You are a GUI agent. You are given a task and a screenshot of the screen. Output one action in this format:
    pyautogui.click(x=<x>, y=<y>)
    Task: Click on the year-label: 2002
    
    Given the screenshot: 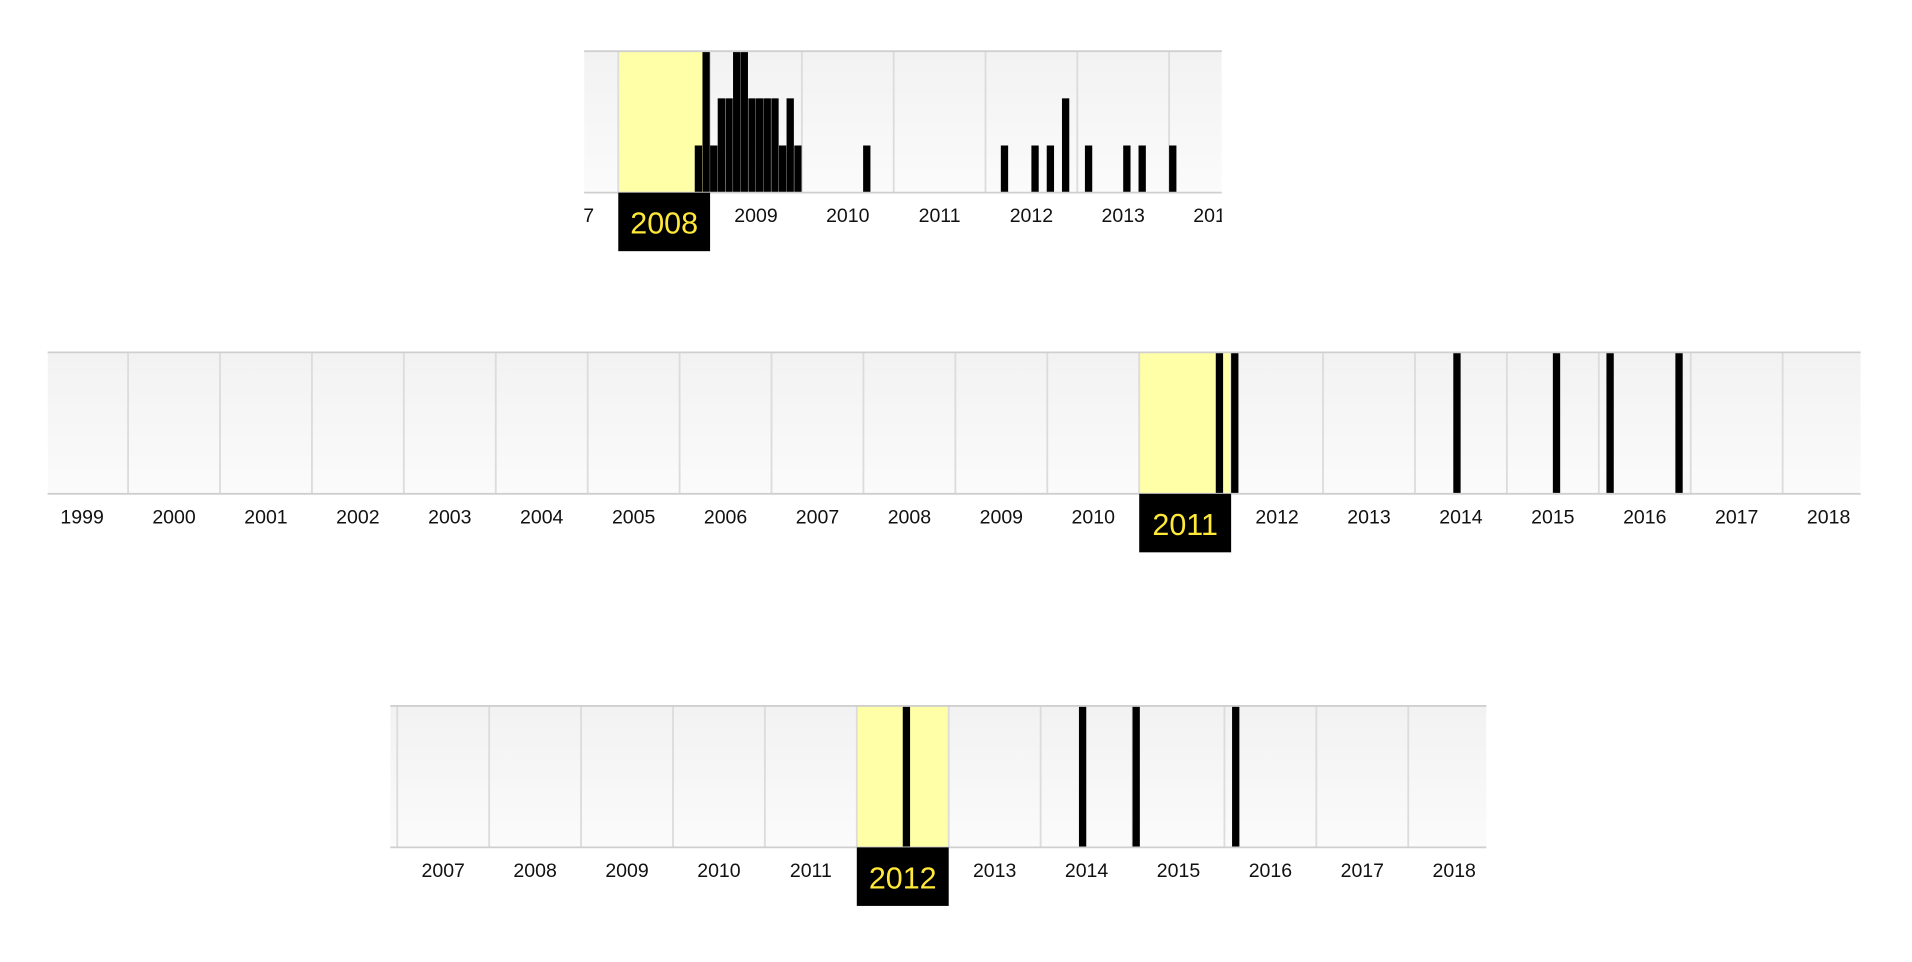 What is the action you would take?
    pyautogui.click(x=357, y=517)
    